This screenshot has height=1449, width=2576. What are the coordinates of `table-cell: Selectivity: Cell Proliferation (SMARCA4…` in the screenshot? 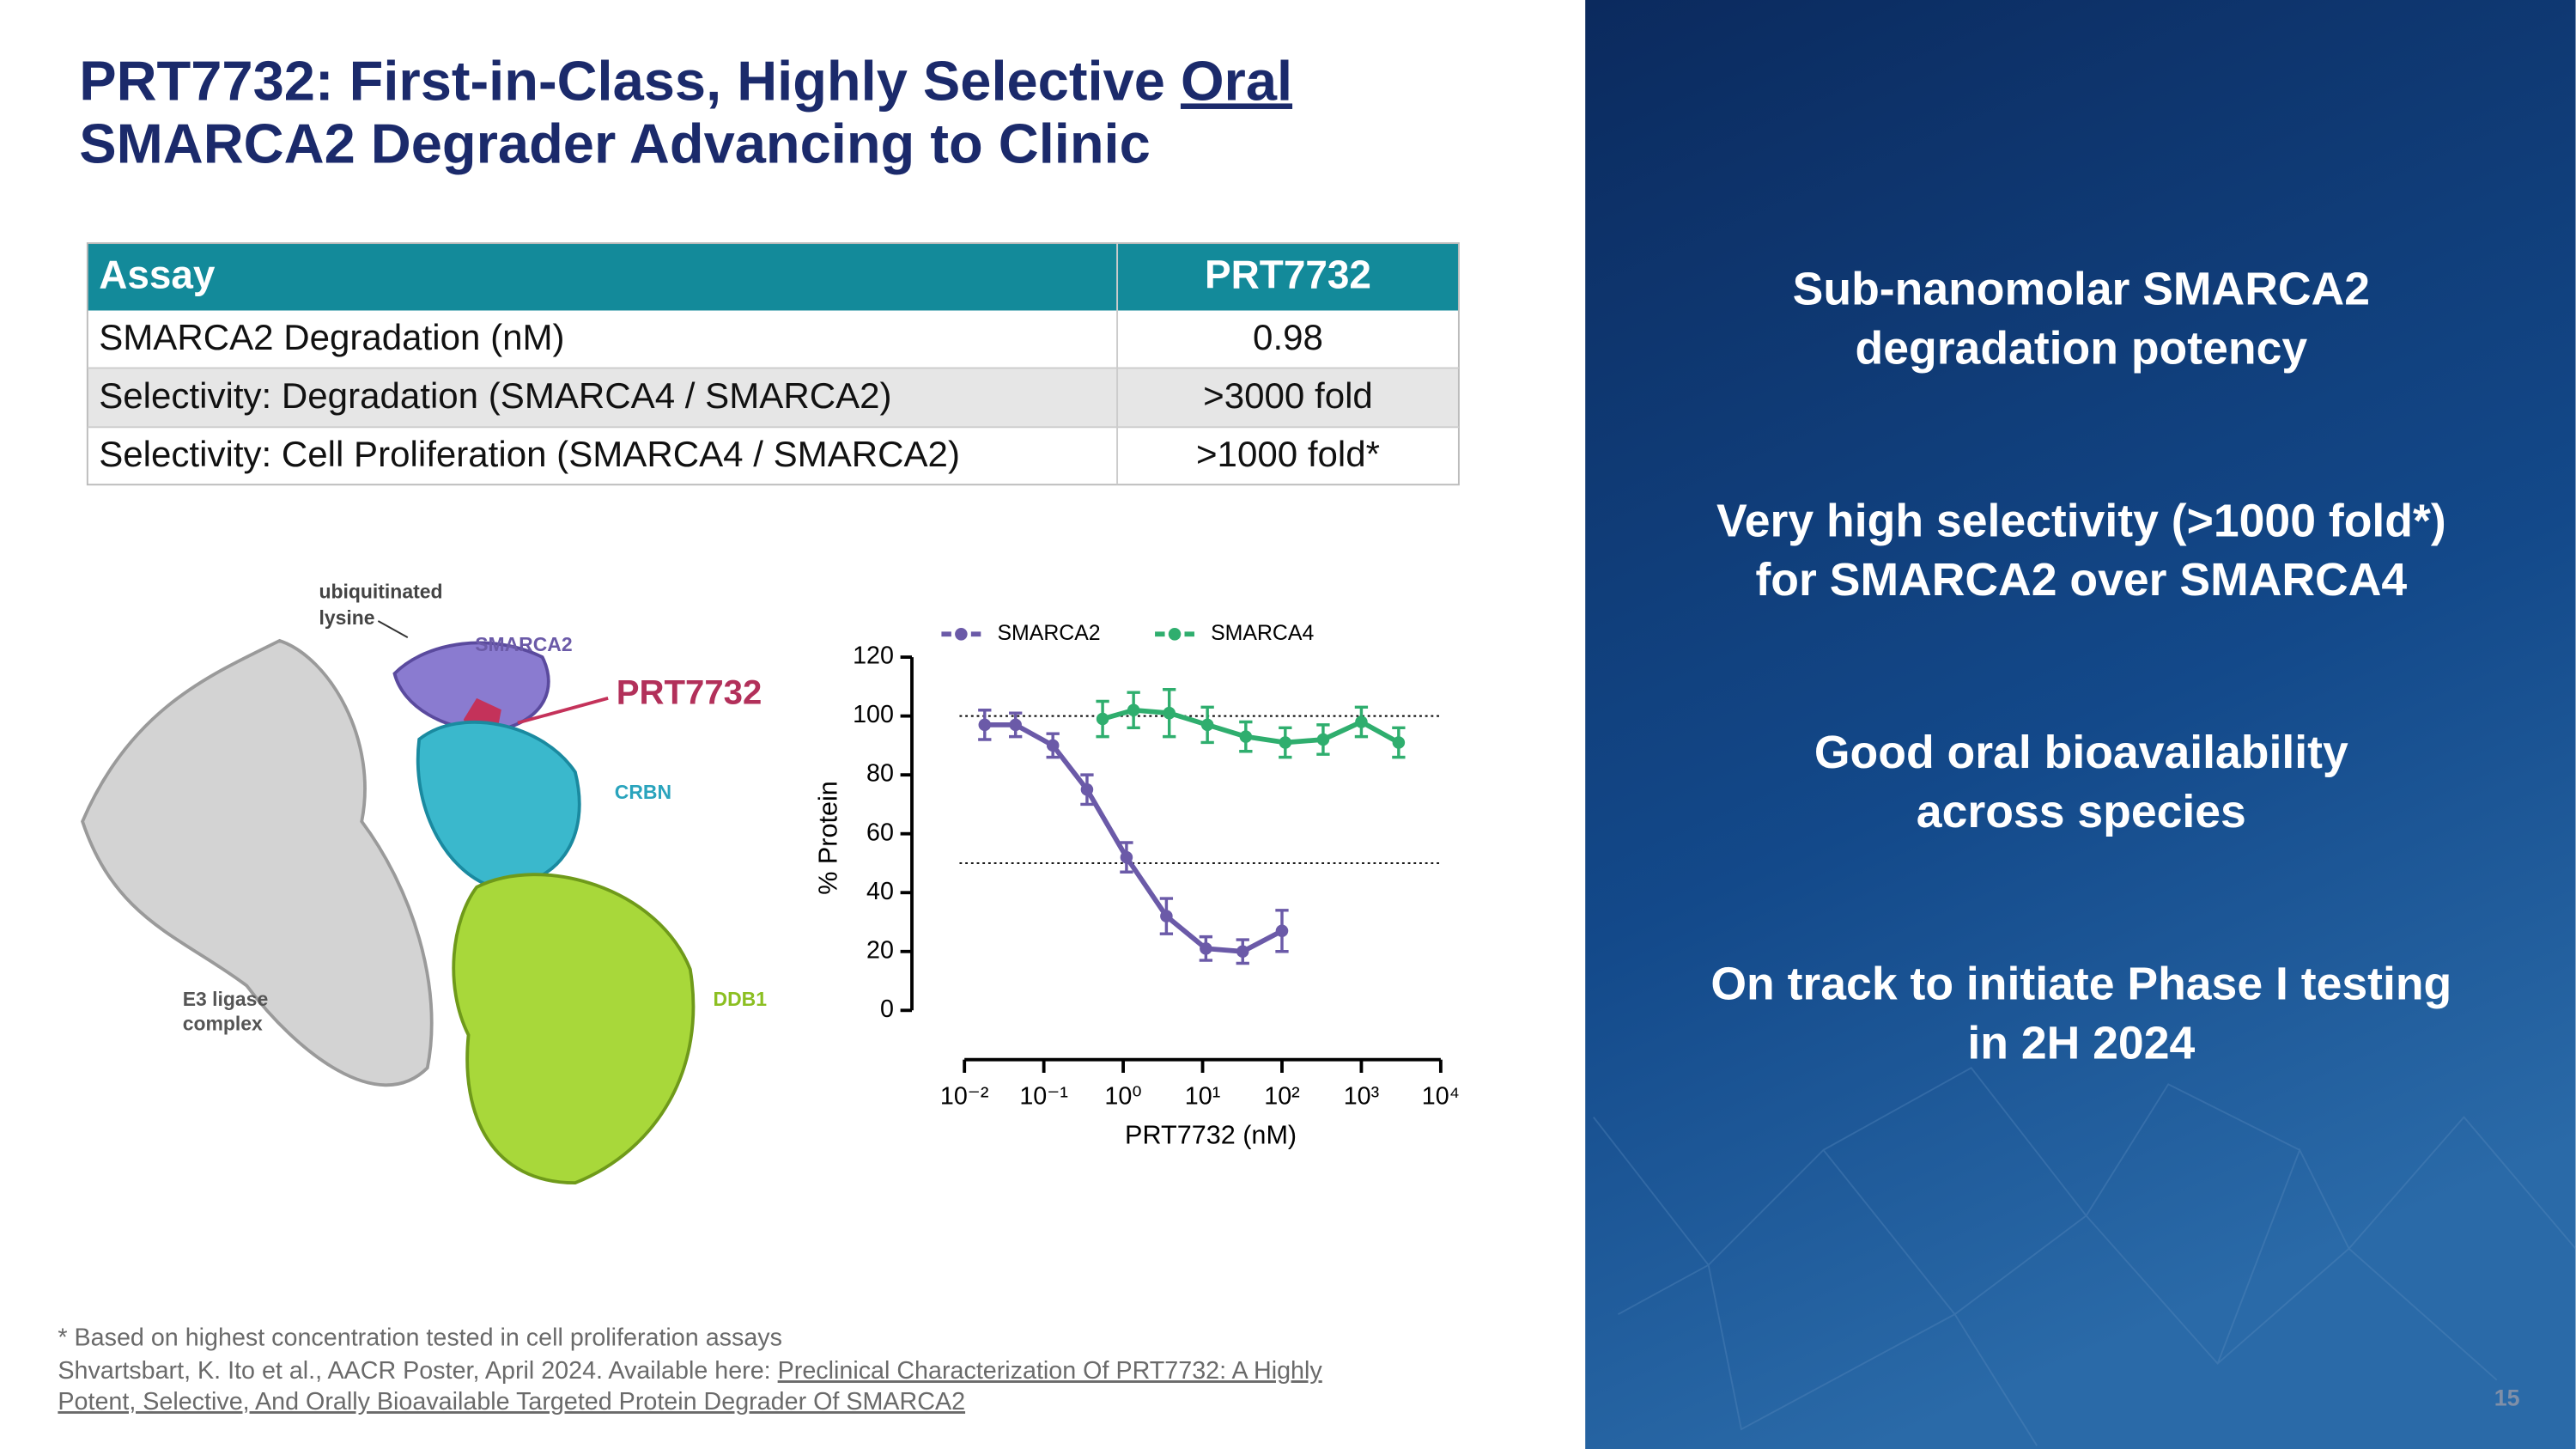 It's located at (530, 454).